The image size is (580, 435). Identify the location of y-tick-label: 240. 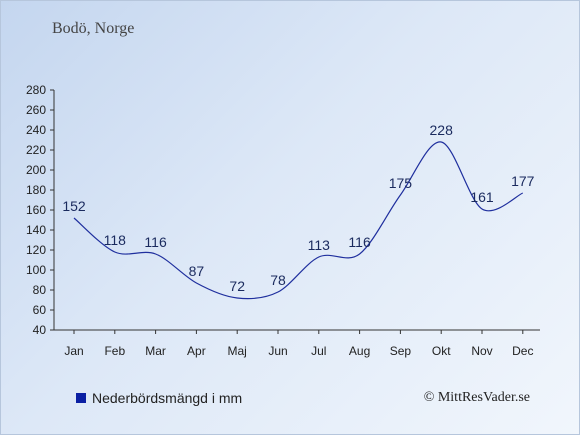
(36, 130).